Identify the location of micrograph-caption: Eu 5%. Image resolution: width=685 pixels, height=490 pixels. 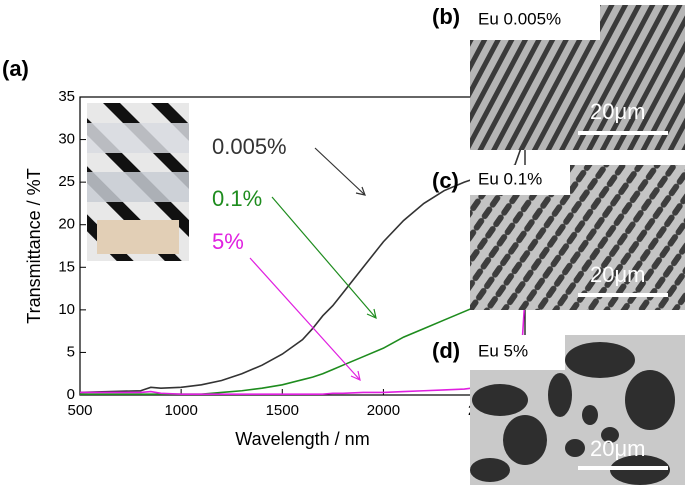
(503, 350).